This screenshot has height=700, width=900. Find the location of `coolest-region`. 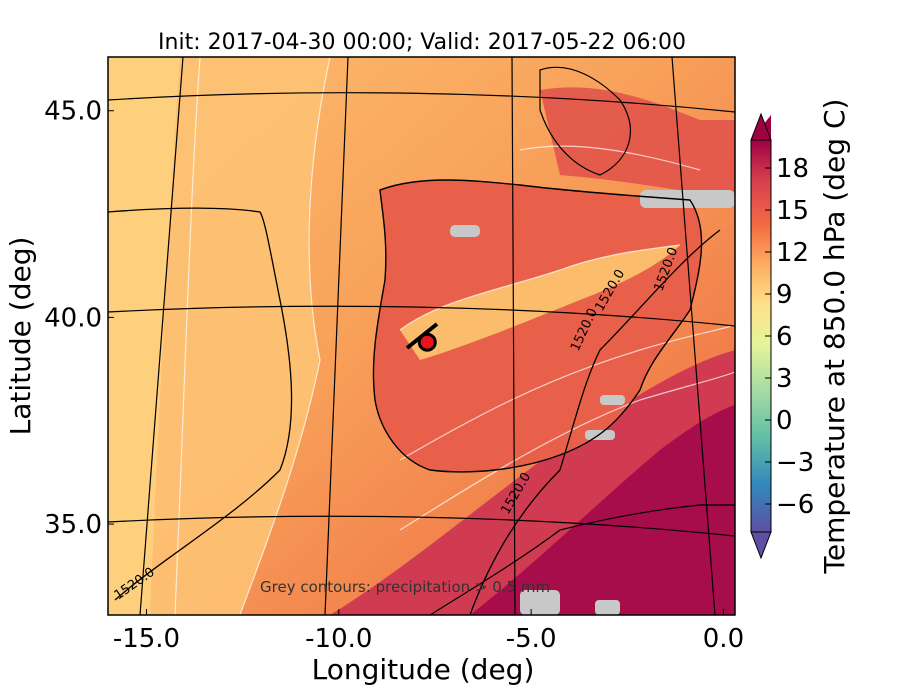

coolest-region is located at coordinates (144, 336).